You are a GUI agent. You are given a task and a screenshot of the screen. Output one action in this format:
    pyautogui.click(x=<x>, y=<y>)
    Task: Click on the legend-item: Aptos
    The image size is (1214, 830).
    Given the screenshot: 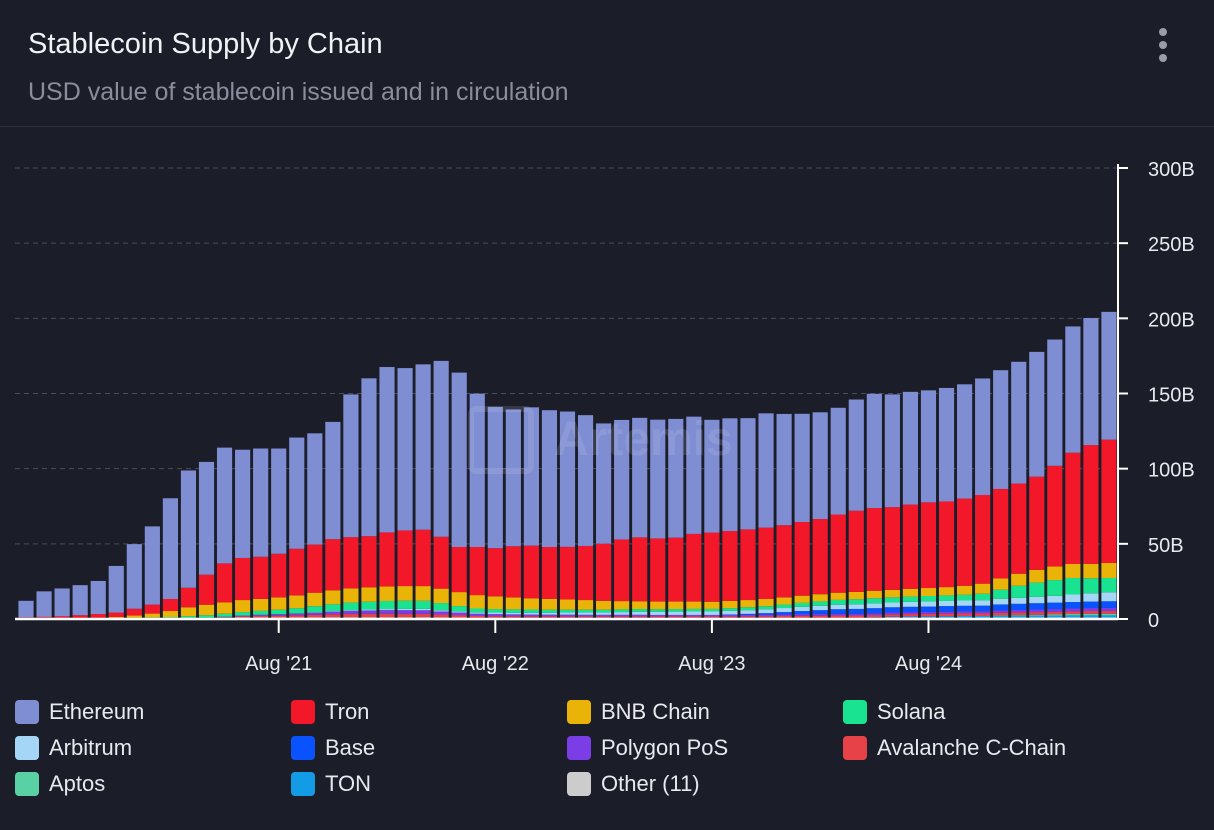 What is the action you would take?
    pyautogui.click(x=60, y=784)
    